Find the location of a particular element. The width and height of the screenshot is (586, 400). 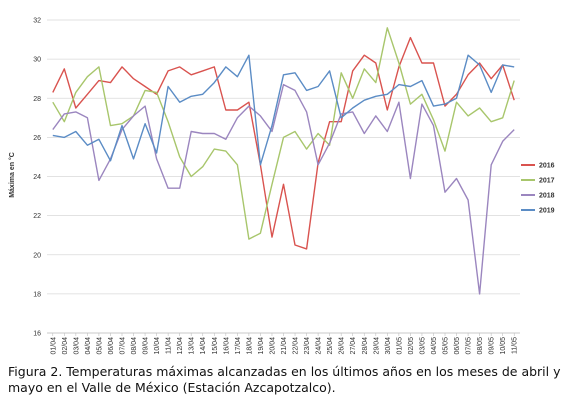

x-tick-label: 16/04 is located at coordinates (226, 346).